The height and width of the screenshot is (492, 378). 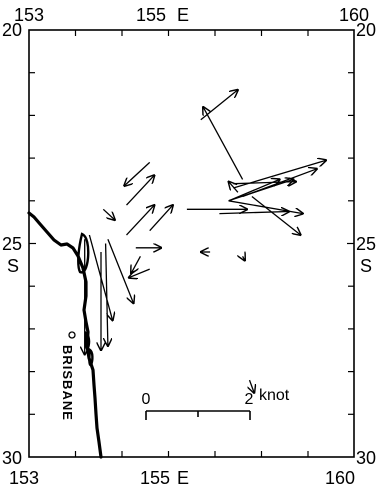 What do you see at coordinates (249, 399) in the screenshot?
I see `scale-bar-max-label: 2` at bounding box center [249, 399].